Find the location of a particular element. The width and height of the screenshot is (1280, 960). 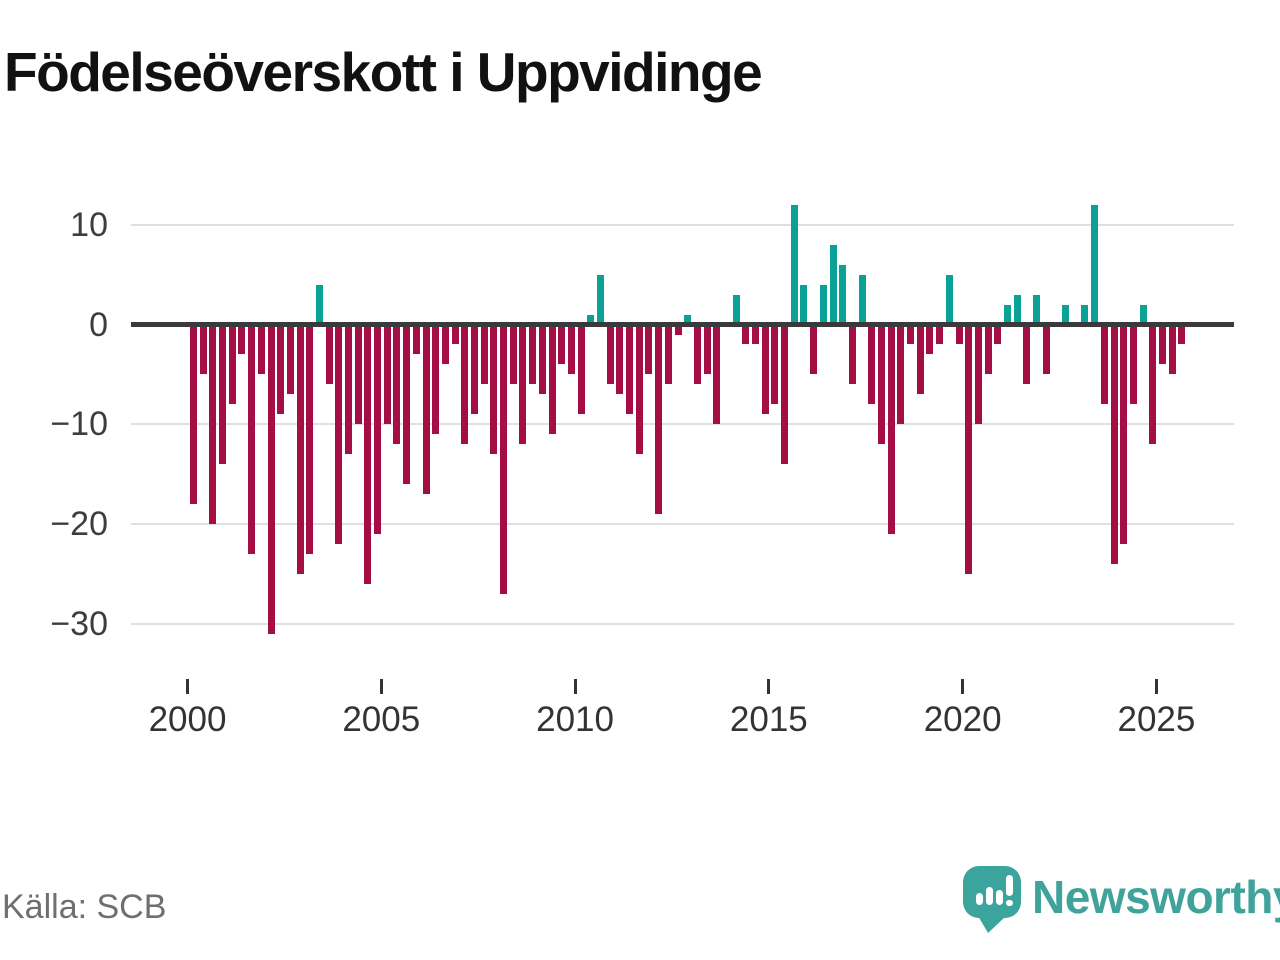

bar-2016Q4 is located at coordinates (843, 294).